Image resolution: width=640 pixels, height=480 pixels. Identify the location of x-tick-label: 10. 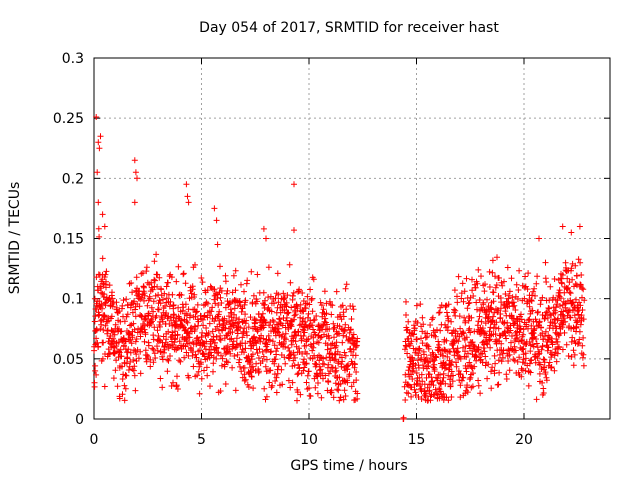
(309, 440).